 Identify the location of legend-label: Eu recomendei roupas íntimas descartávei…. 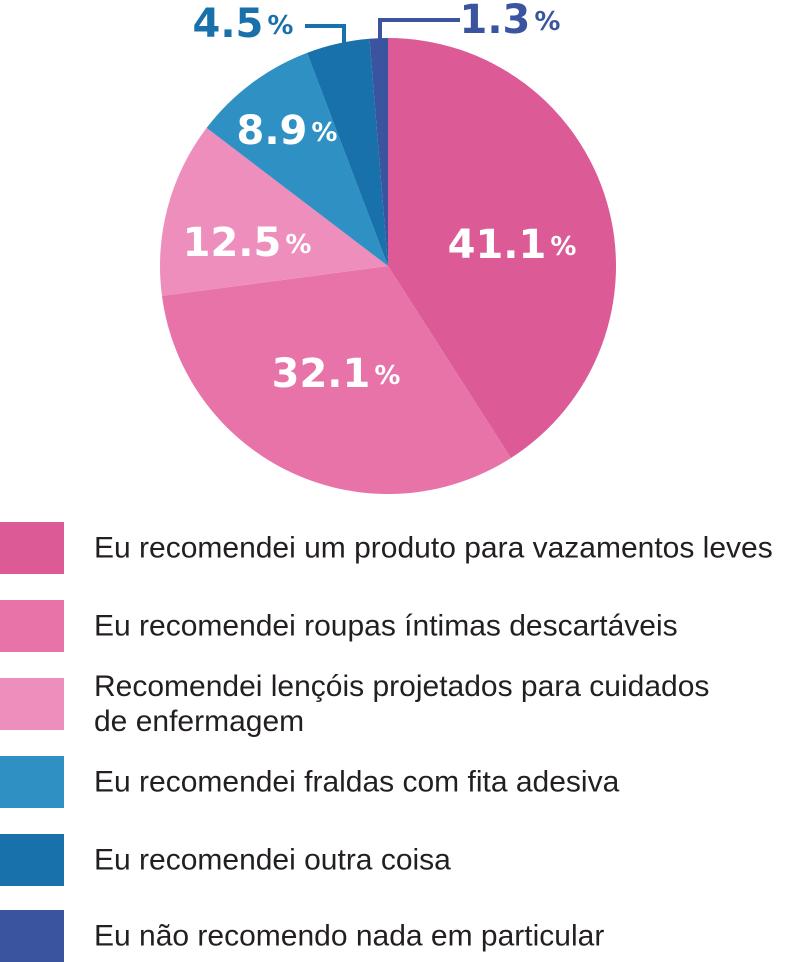
(386, 626).